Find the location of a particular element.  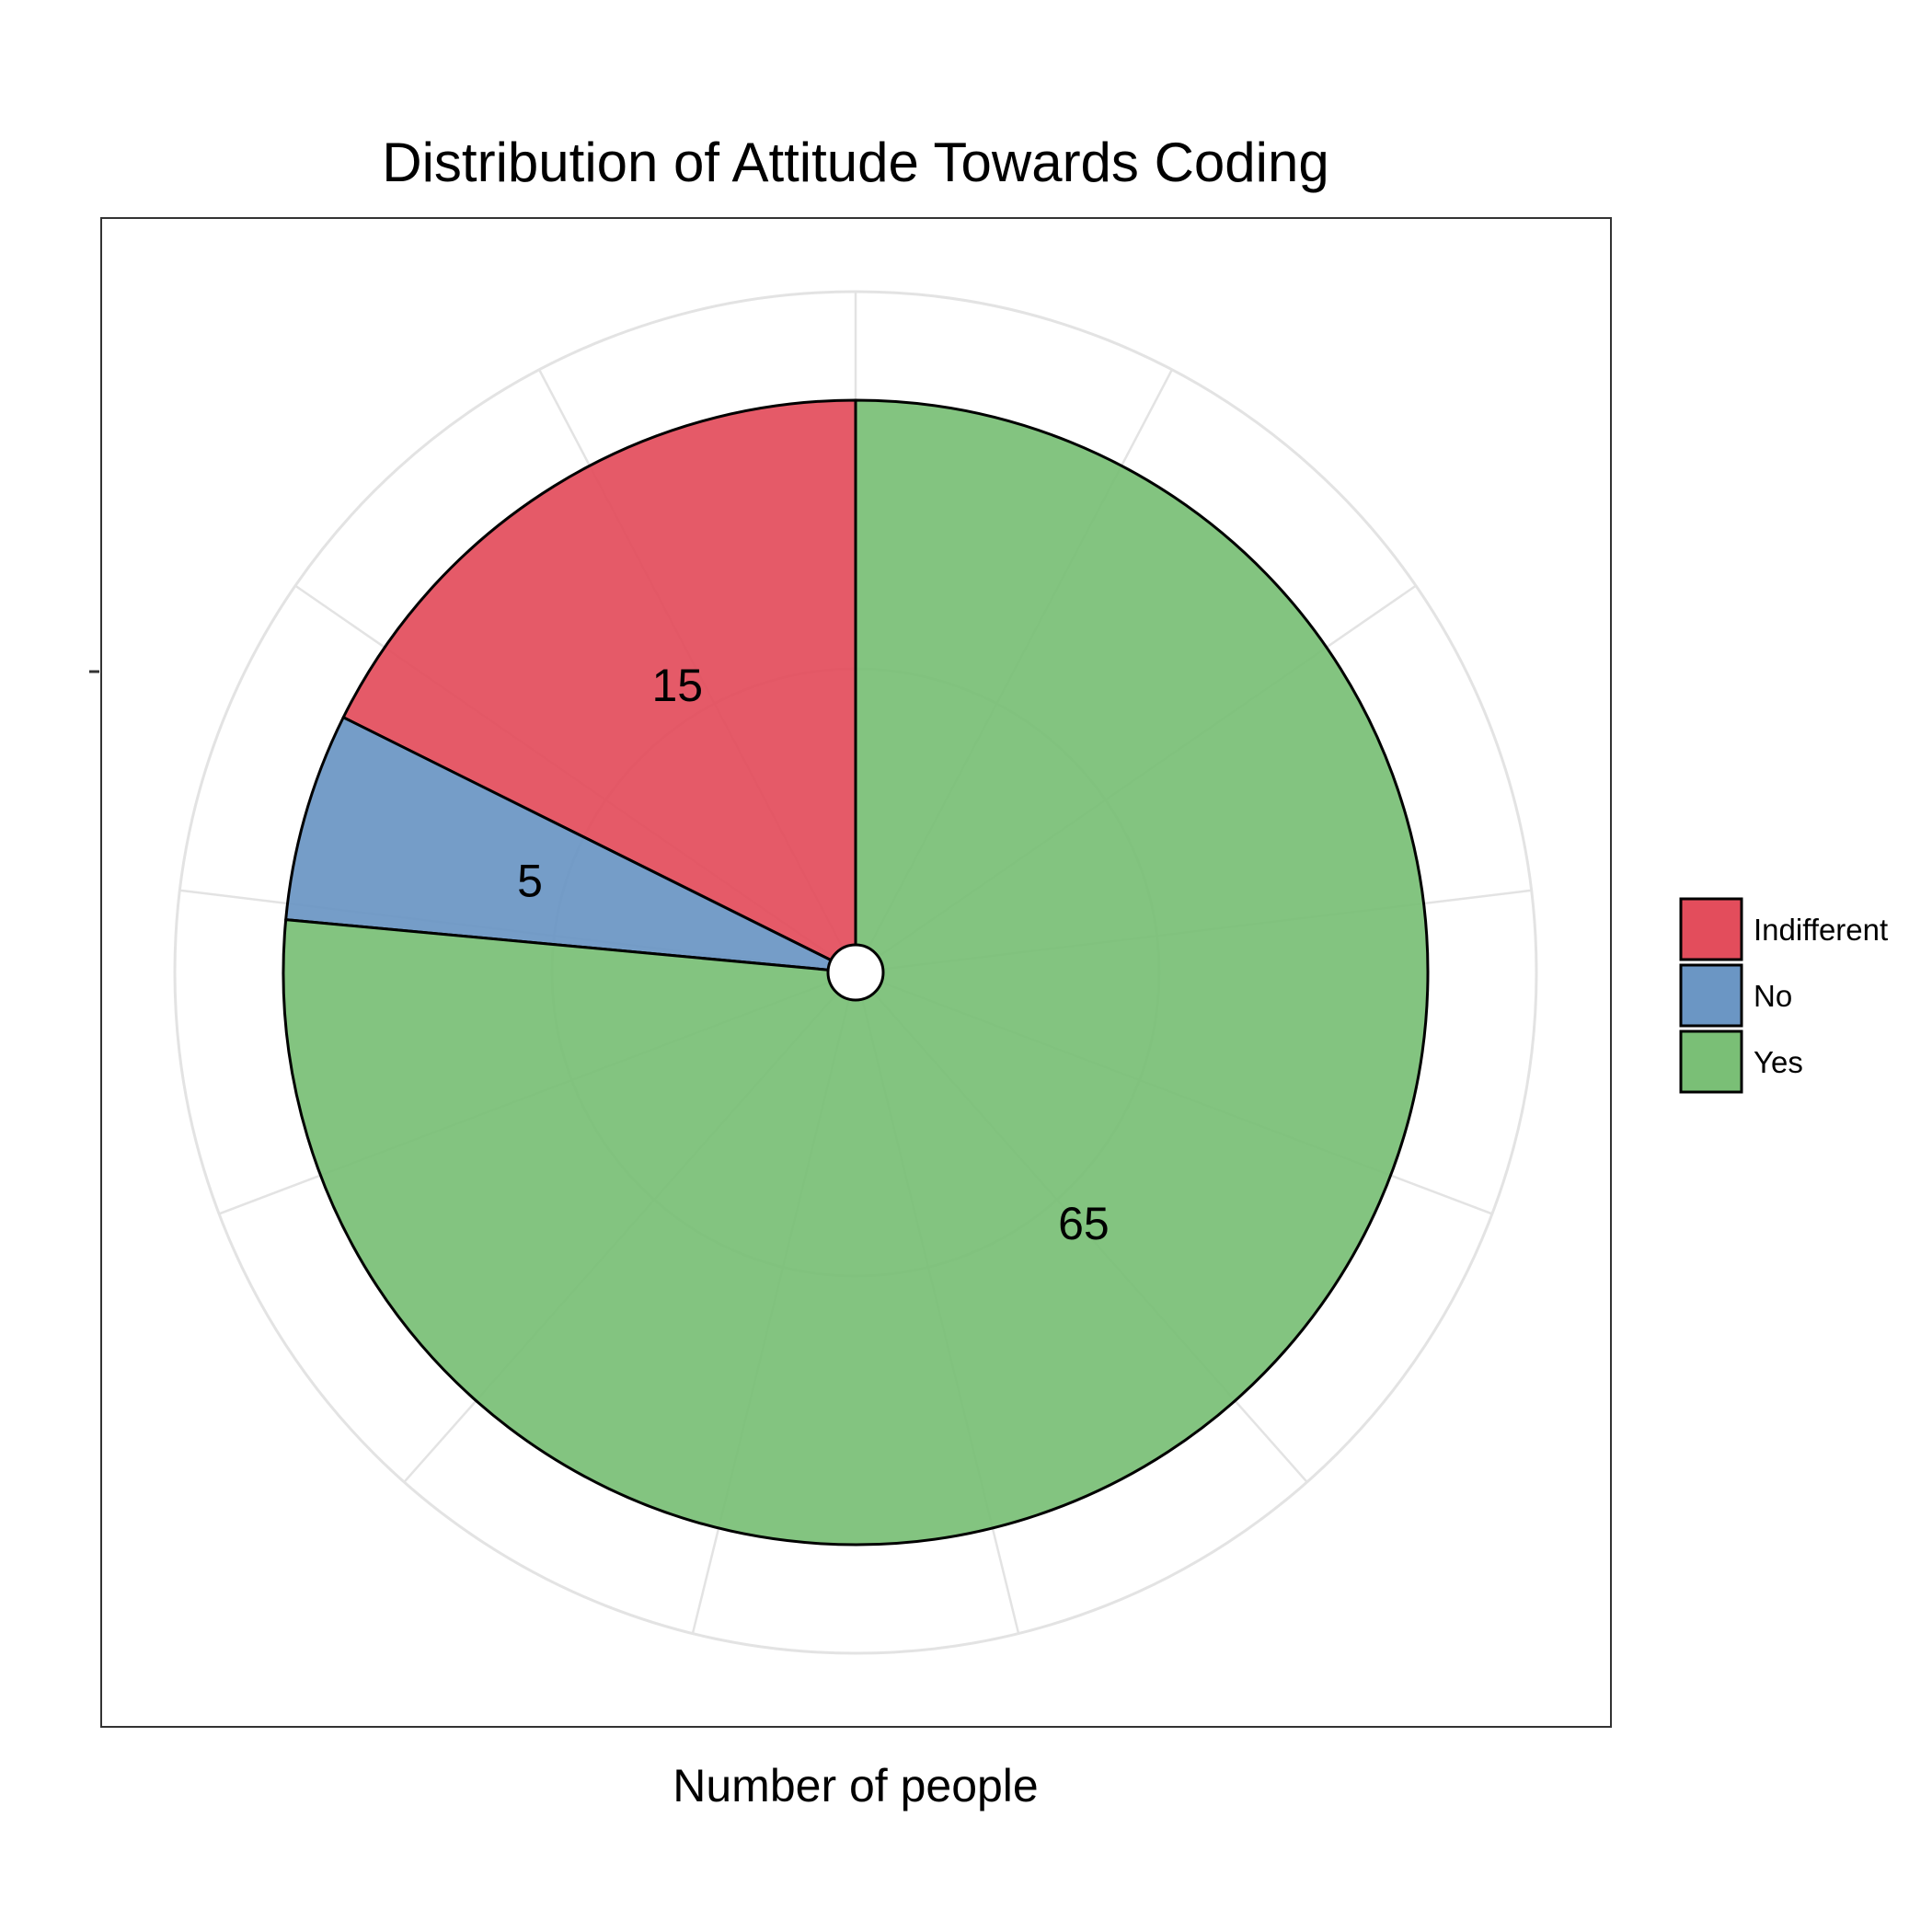

pie-center-hole is located at coordinates (855, 972).